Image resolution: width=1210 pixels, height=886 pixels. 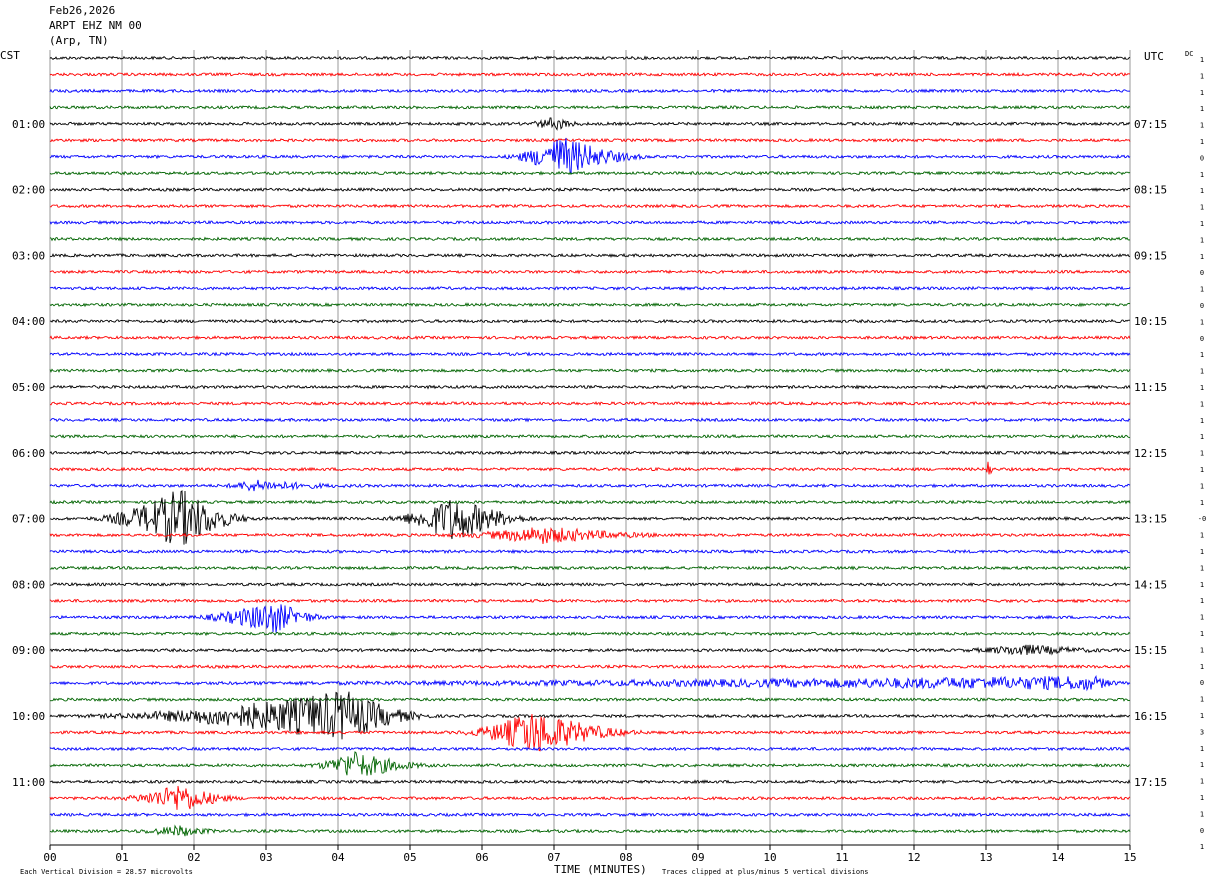 I want to click on x-tick-label: 02, so click(x=193, y=857).